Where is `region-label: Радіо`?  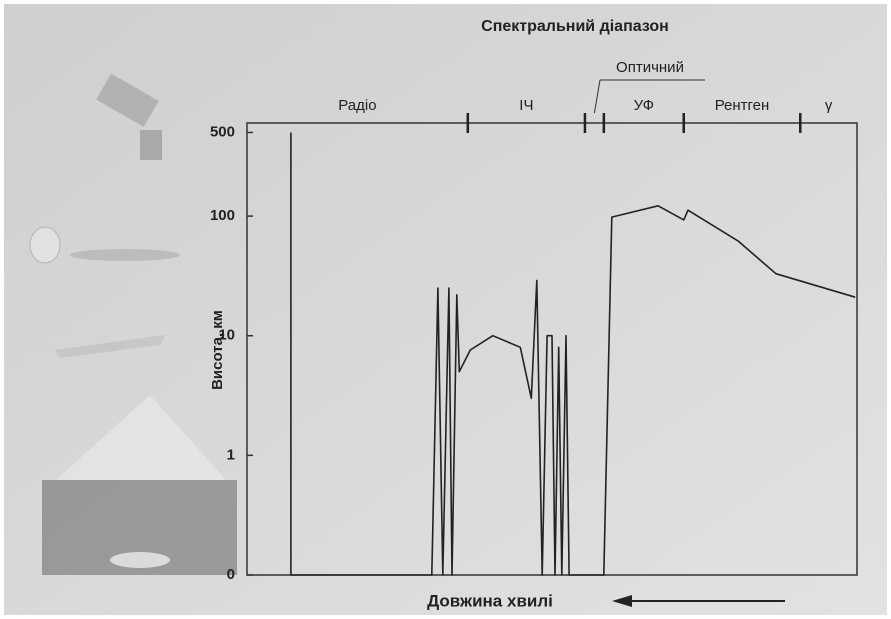 region-label: Радіо is located at coordinates (357, 105).